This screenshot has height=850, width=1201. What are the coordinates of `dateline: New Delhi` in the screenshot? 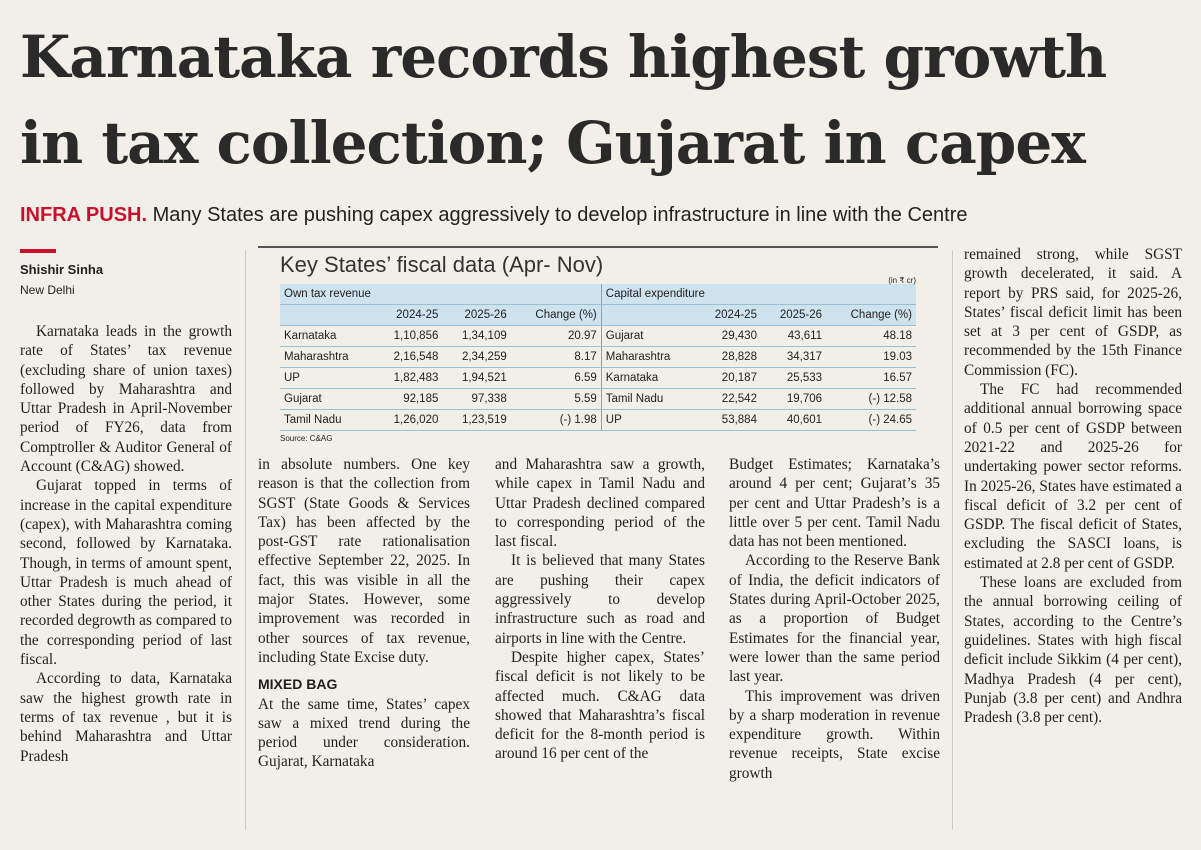 It's located at (47, 290).